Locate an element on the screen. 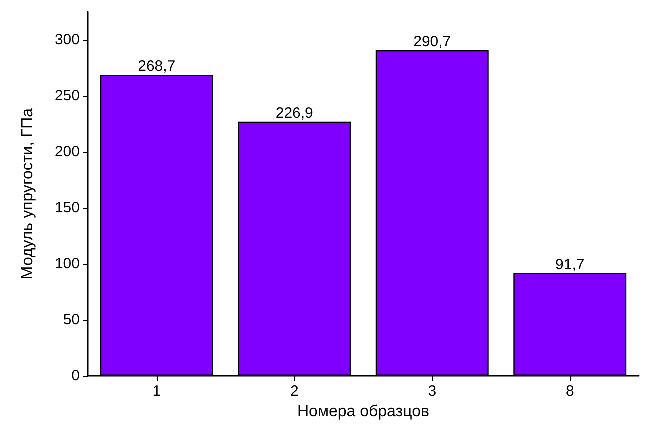  x-axis-title: Номера образцов is located at coordinates (364, 411).